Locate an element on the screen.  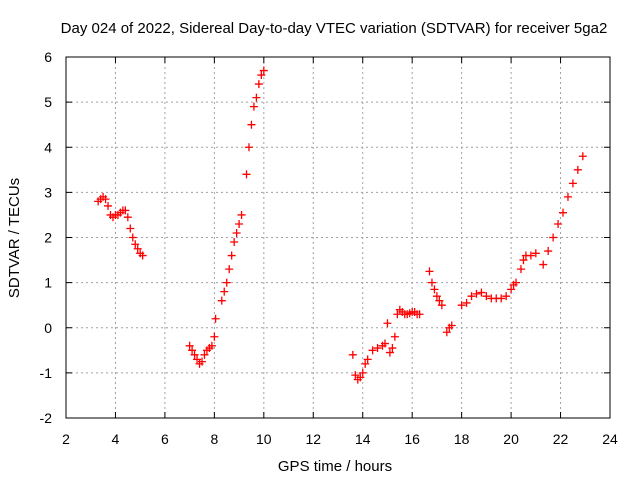
x-tick-label: 18 is located at coordinates (462, 439).